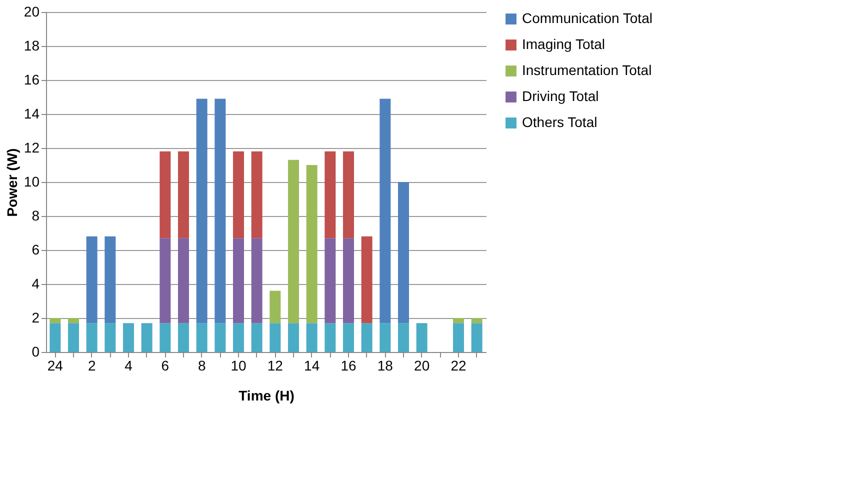 The image size is (858, 495). Describe the element at coordinates (36, 318) in the screenshot. I see `y-tick-label: 2` at that location.